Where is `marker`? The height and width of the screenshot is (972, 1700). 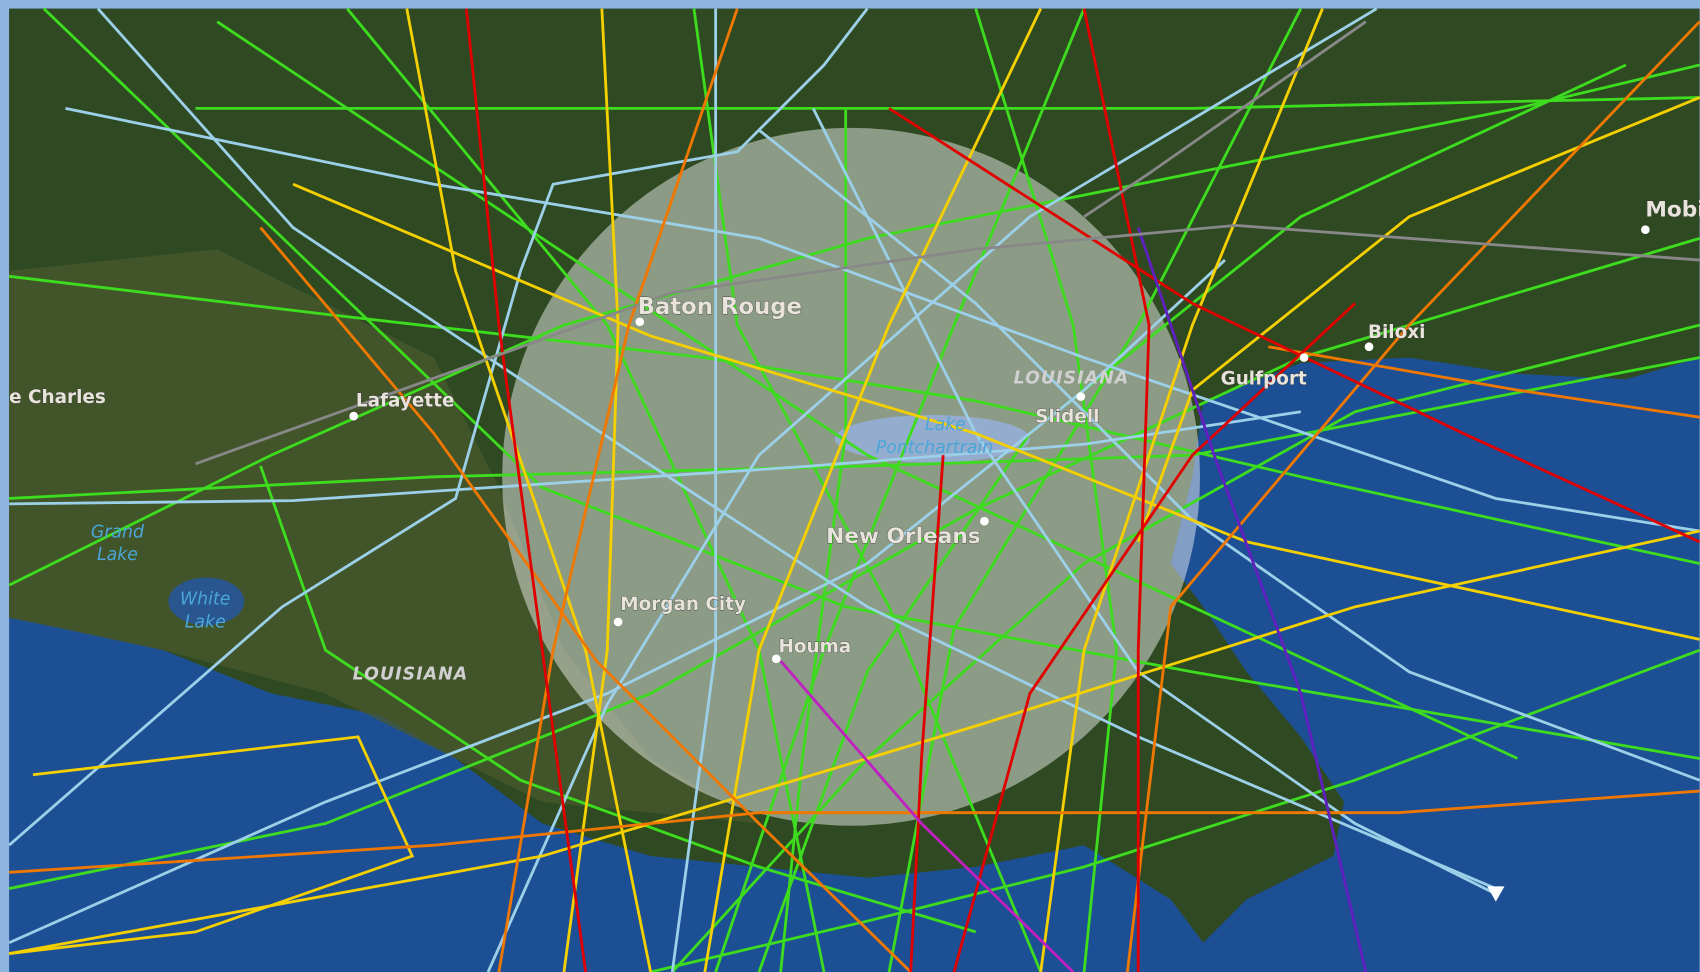
marker is located at coordinates (1496, 894).